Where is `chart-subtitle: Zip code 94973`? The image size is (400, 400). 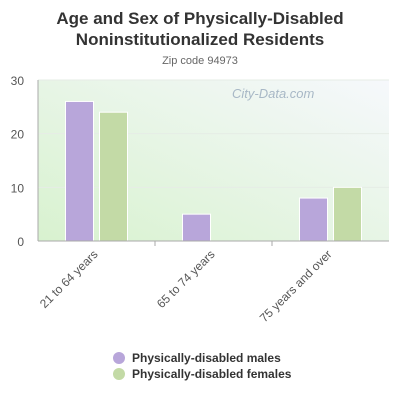 chart-subtitle: Zip code 94973 is located at coordinates (200, 61).